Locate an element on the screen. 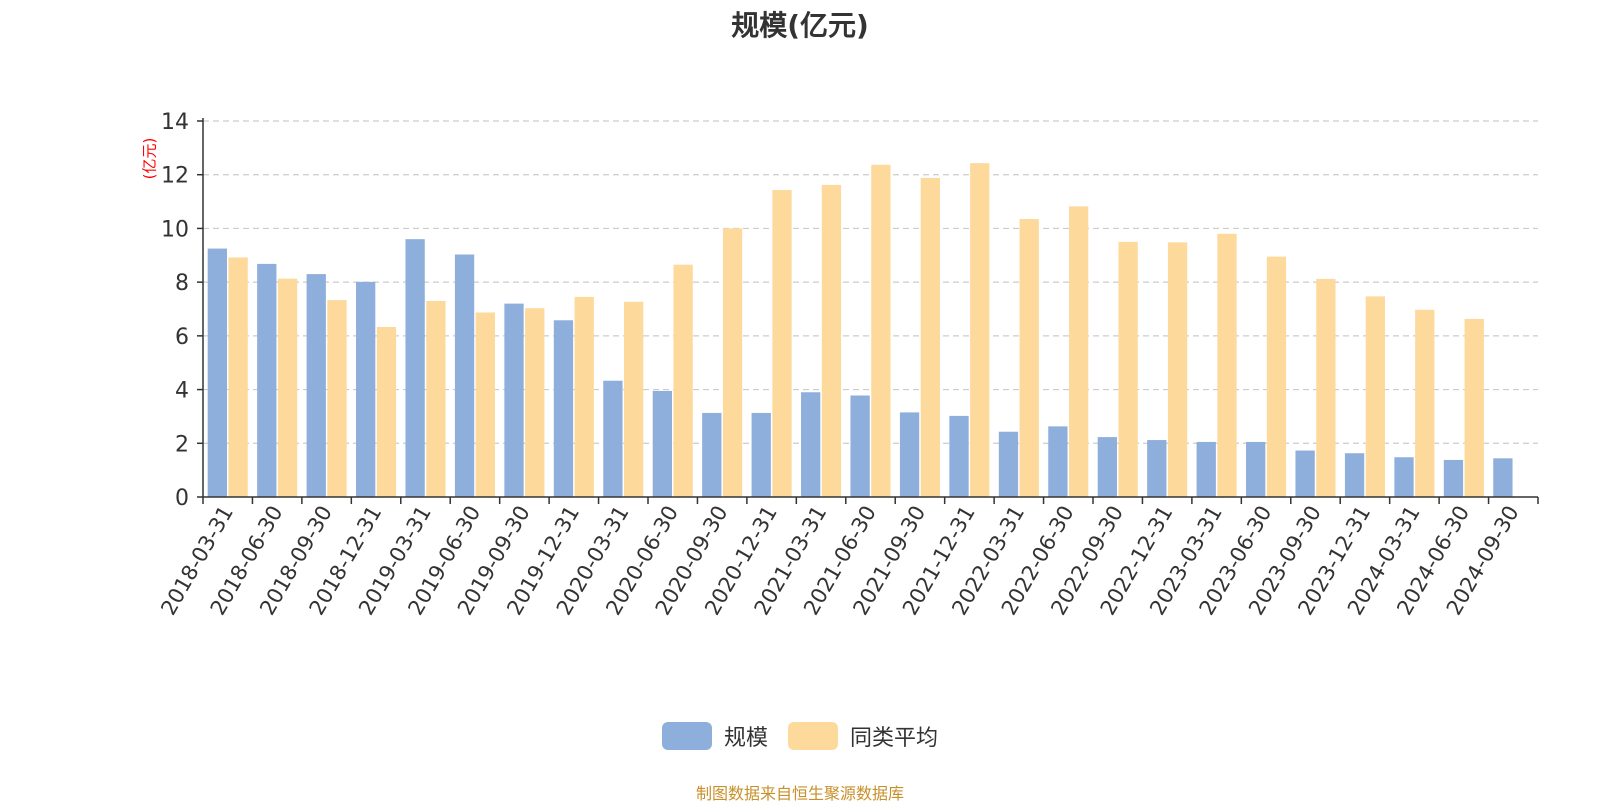  legend-item-scale: 规模 is located at coordinates (714, 736).